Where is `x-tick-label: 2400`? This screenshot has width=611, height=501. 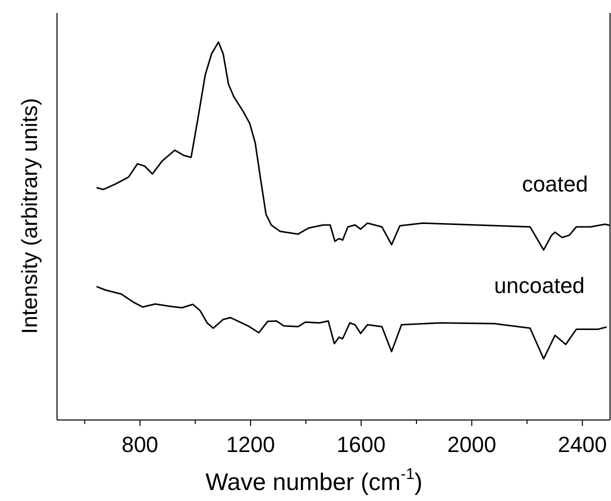 x-tick-label: 2400 is located at coordinates (582, 444).